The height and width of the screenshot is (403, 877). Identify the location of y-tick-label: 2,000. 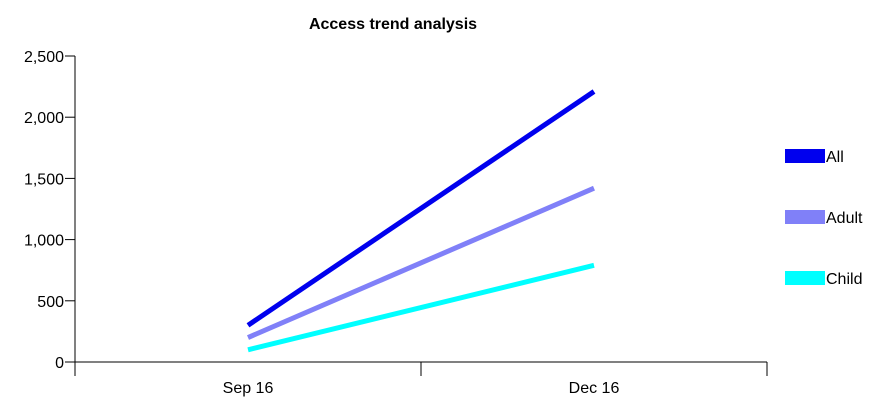
(44, 118).